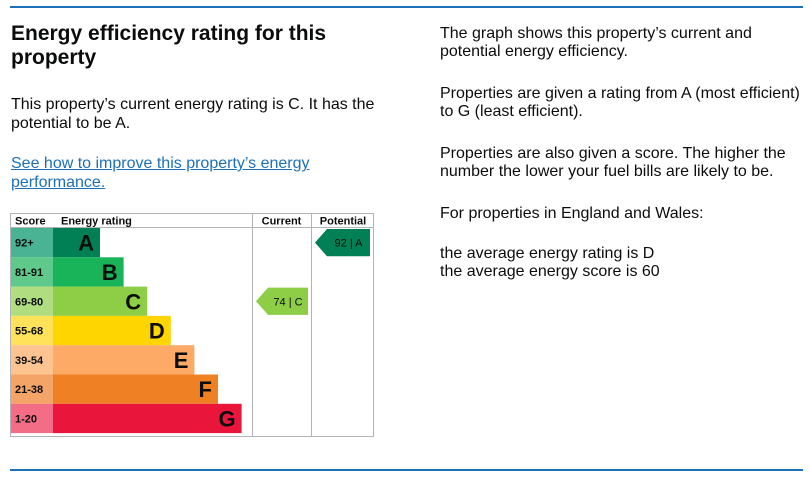 The height and width of the screenshot is (488, 809). Describe the element at coordinates (547, 253) in the screenshot. I see `average-rating-text: the average energy rating is D` at that location.